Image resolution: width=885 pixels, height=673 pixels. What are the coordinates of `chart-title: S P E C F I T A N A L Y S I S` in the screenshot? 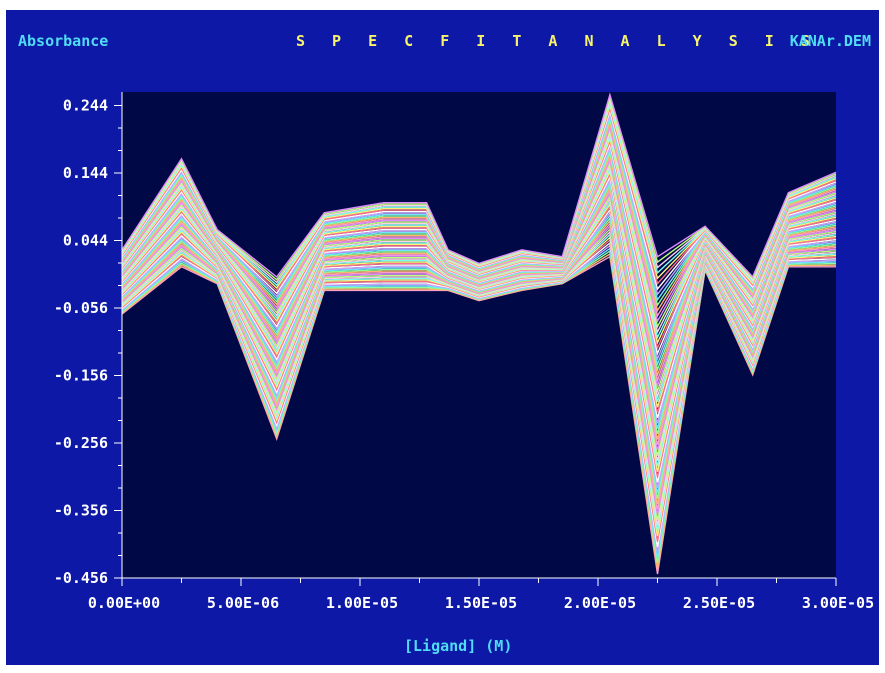 It's located at (557, 41).